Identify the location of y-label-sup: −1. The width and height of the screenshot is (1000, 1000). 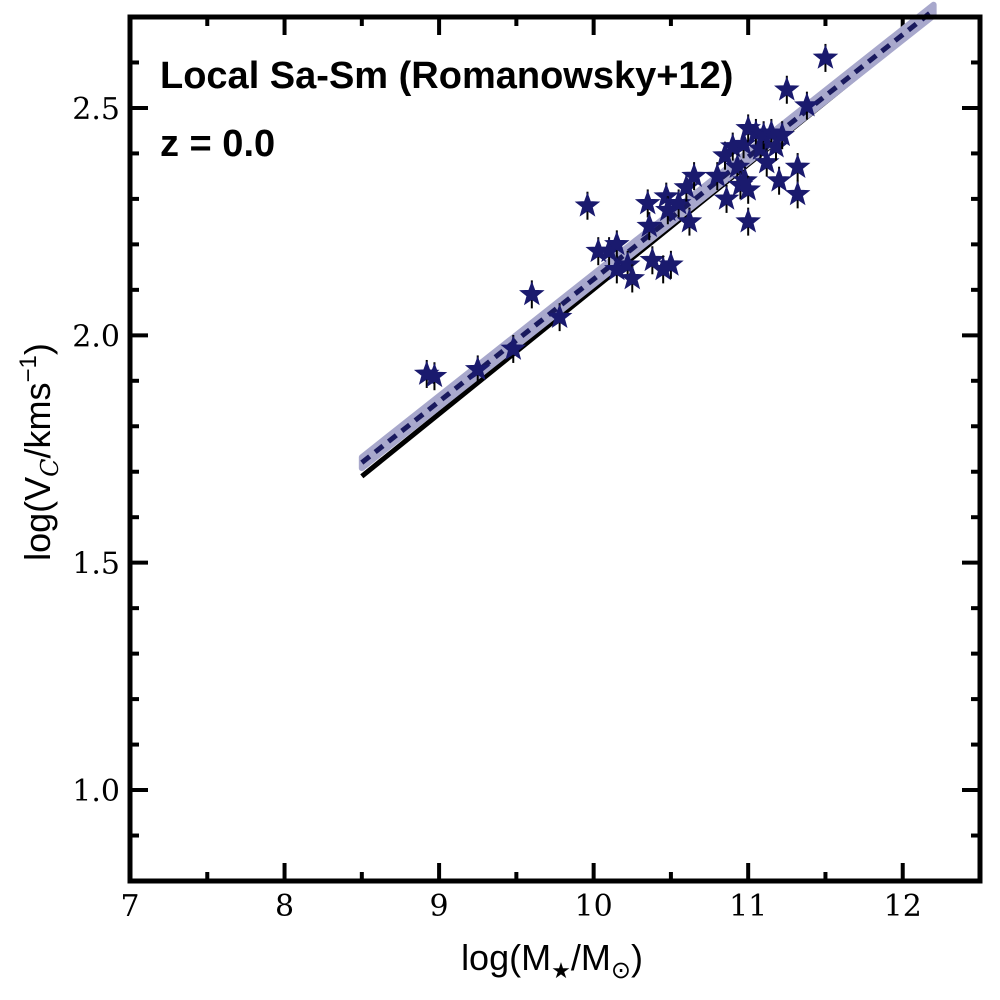
(28, 368).